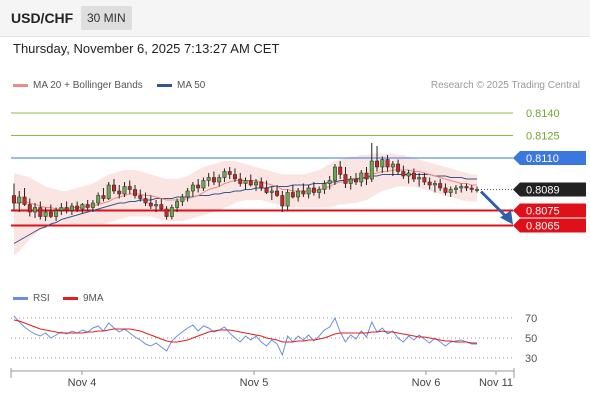  I want to click on x-tick-label: Nov 6, so click(426, 383).